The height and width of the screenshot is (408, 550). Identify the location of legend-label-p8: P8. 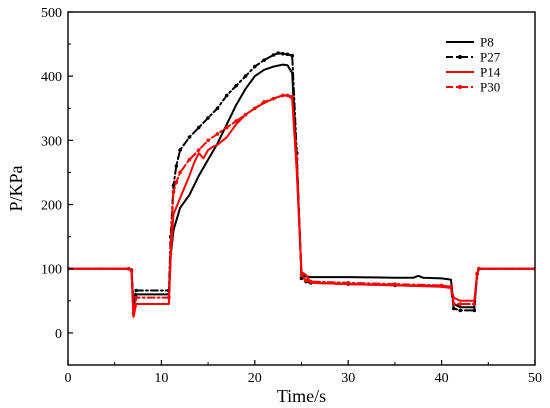
(487, 42).